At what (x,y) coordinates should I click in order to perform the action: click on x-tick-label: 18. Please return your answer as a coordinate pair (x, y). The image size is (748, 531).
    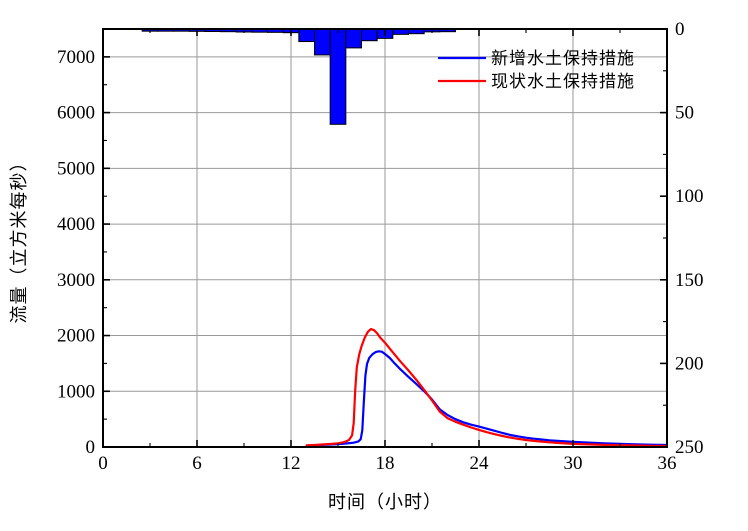
    Looking at the image, I should click on (385, 463).